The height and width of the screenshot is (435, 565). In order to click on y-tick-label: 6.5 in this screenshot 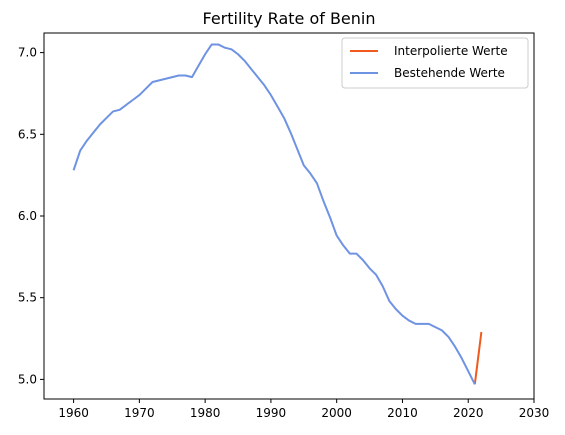, I will do `click(27, 134)`.